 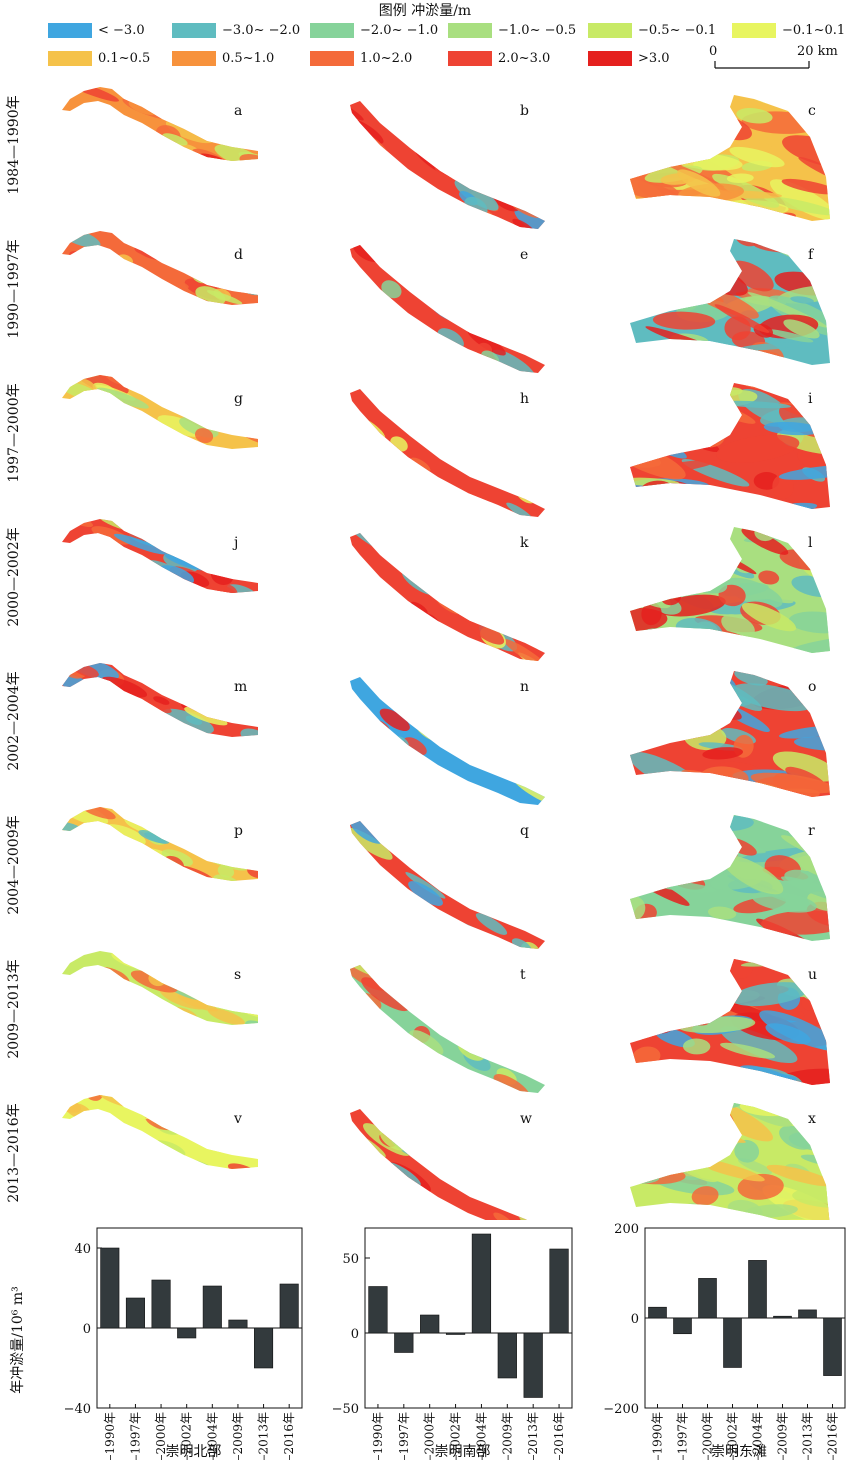 I want to click on row-period-label: 2002—2004年, so click(x=14, y=721).